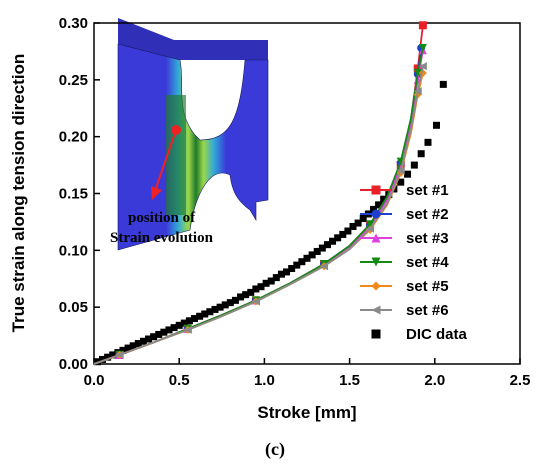  I want to click on inset-arrow-line, so click(166, 159).